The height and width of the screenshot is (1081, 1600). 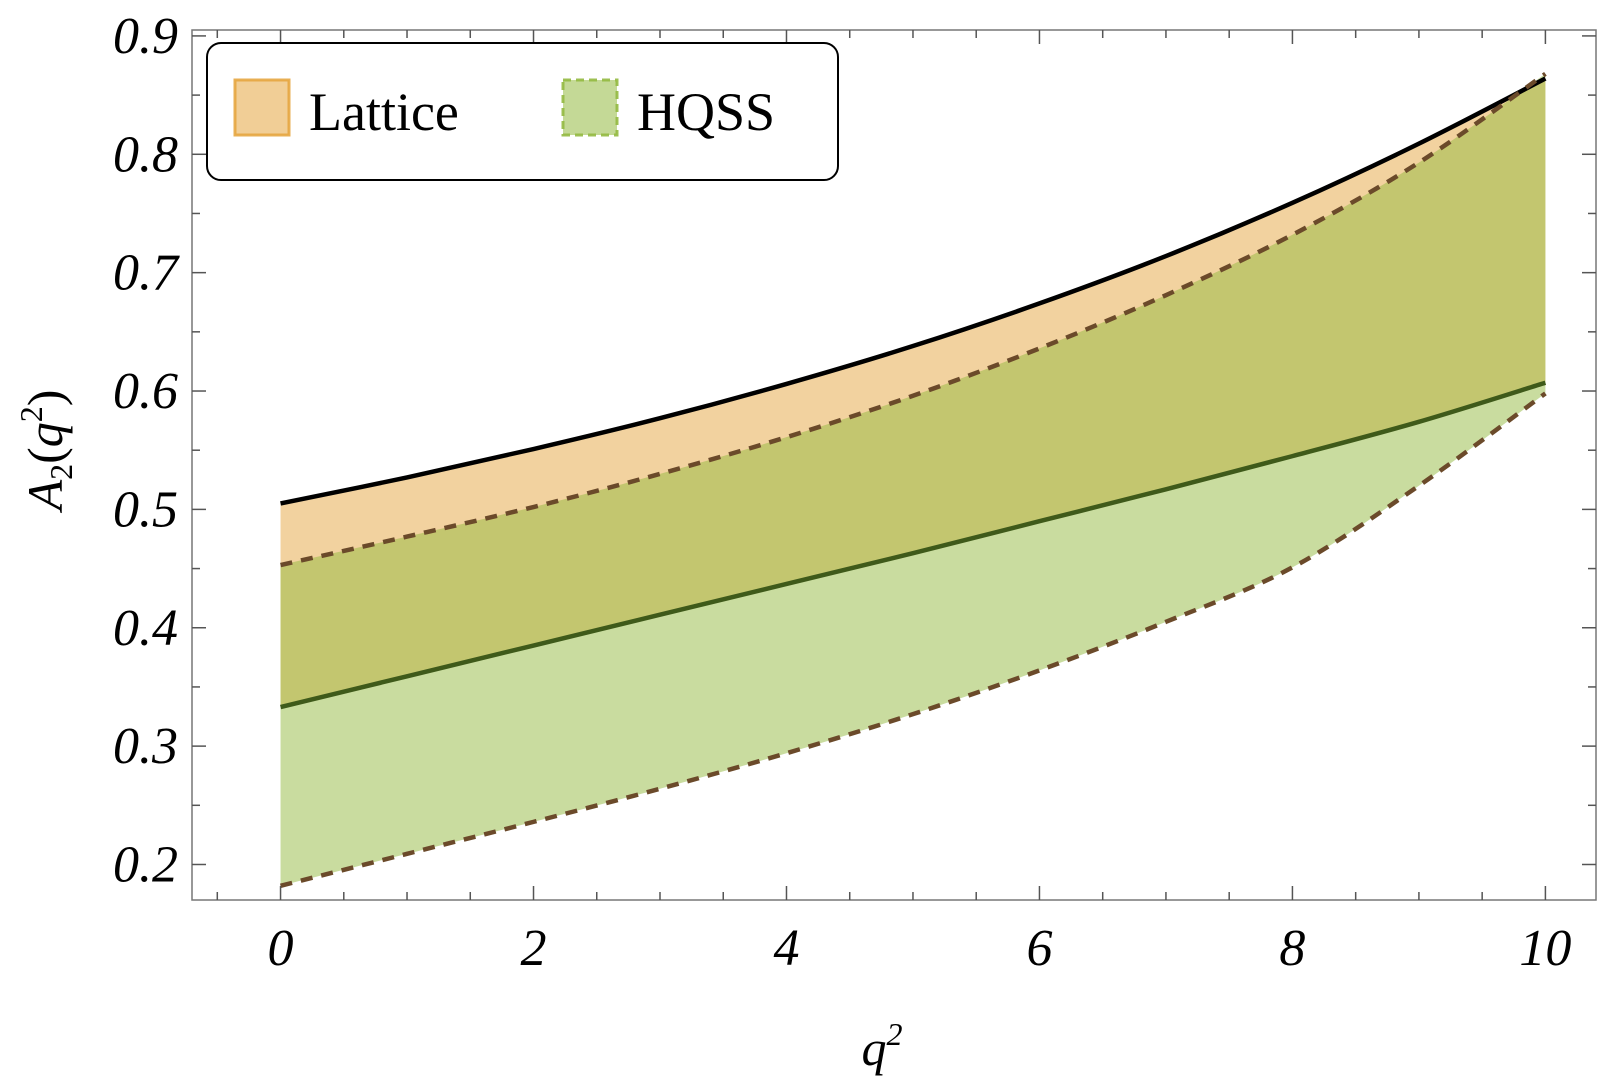 What do you see at coordinates (1545, 948) in the screenshot?
I see `x-tick-label: 10` at bounding box center [1545, 948].